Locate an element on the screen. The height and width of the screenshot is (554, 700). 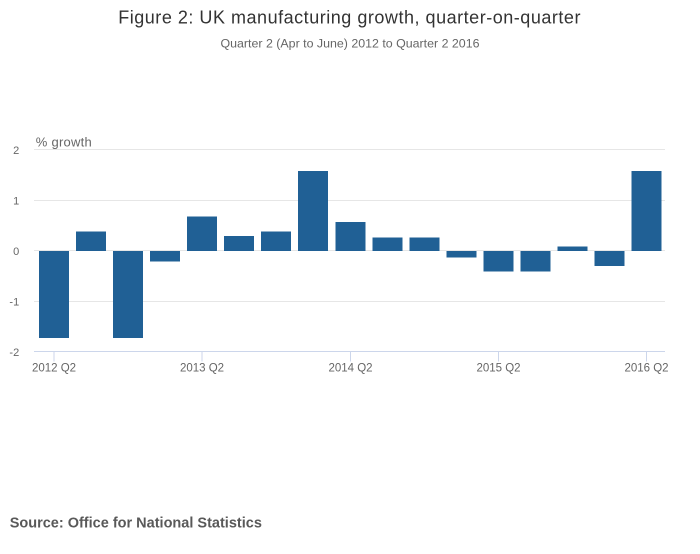
svg-text: 0 is located at coordinates (16, 252).